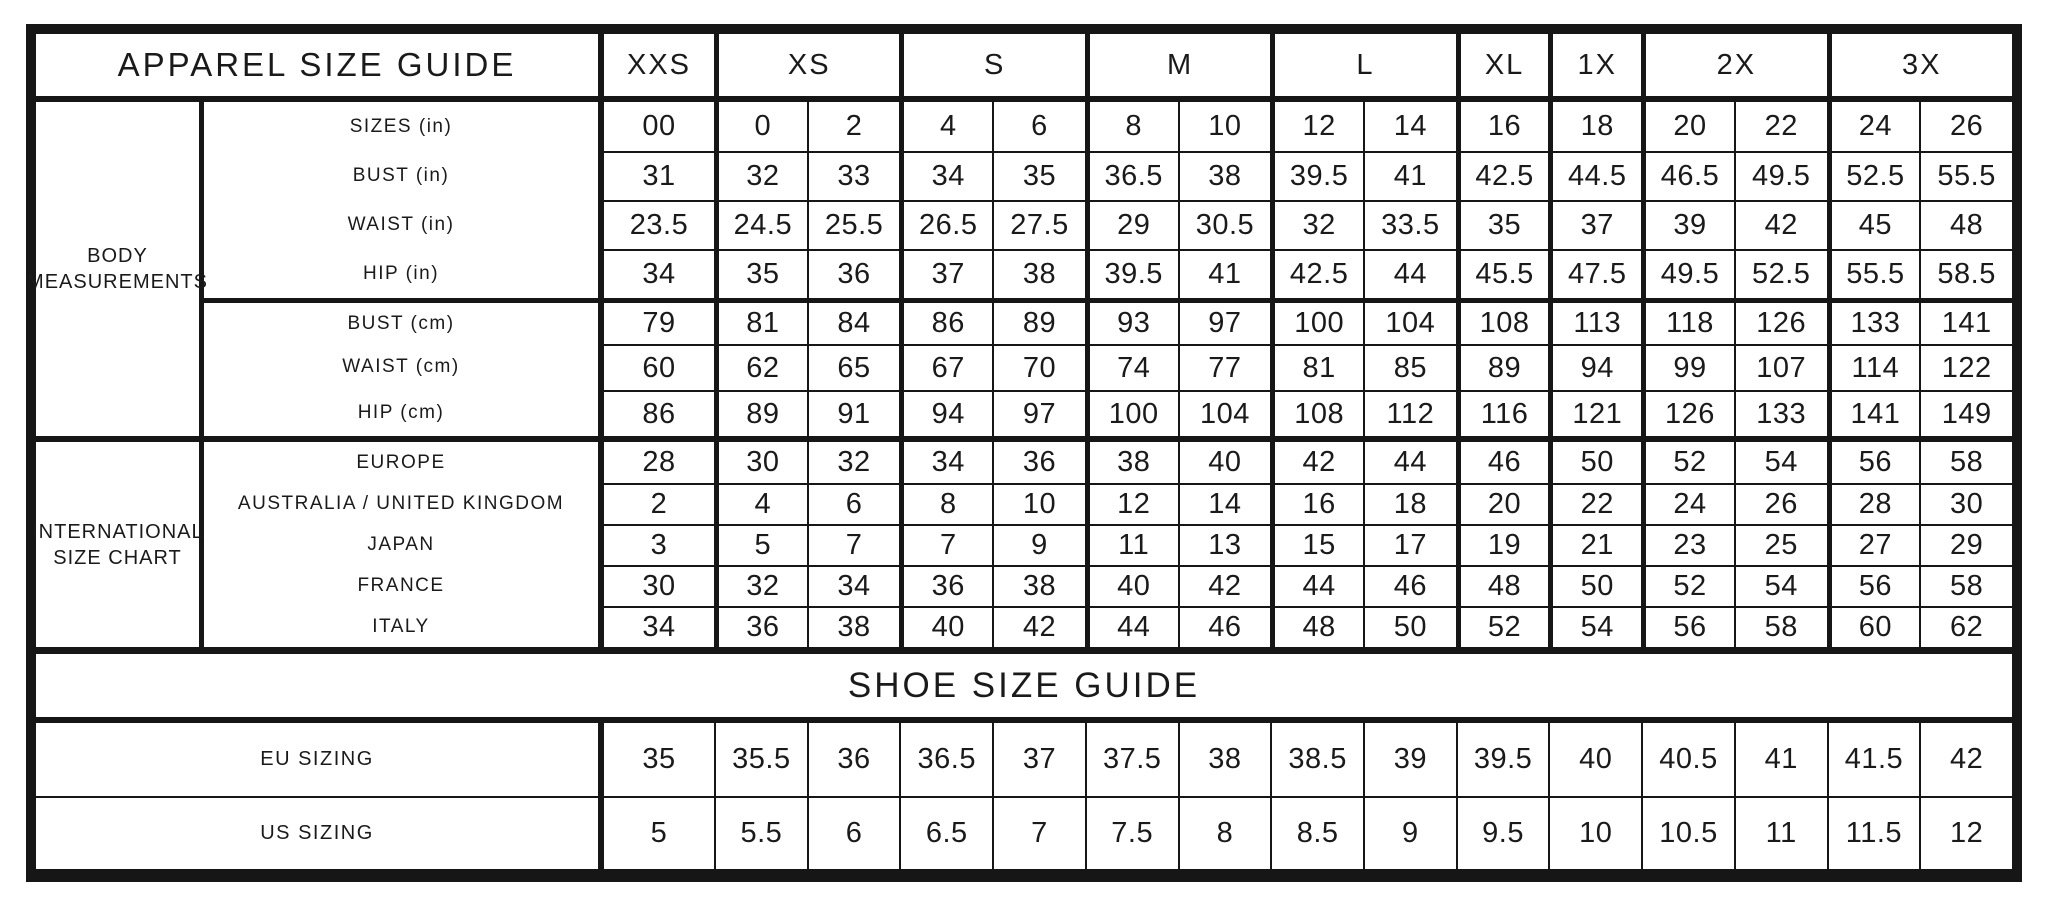  What do you see at coordinates (1409, 224) in the screenshot?
I see `size-value-cell: 33.5` at bounding box center [1409, 224].